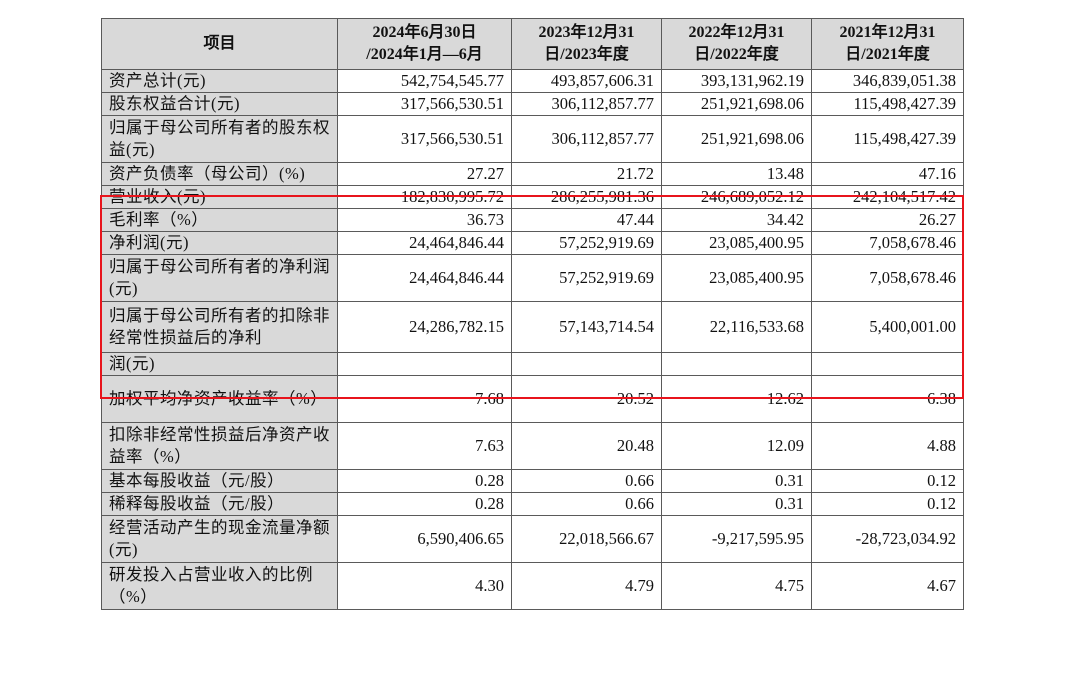 The height and width of the screenshot is (700, 1065). I want to click on table-row: 加权平均净资产收益率（%） 7.68 20.52 12.62 6.38, so click(532, 399).